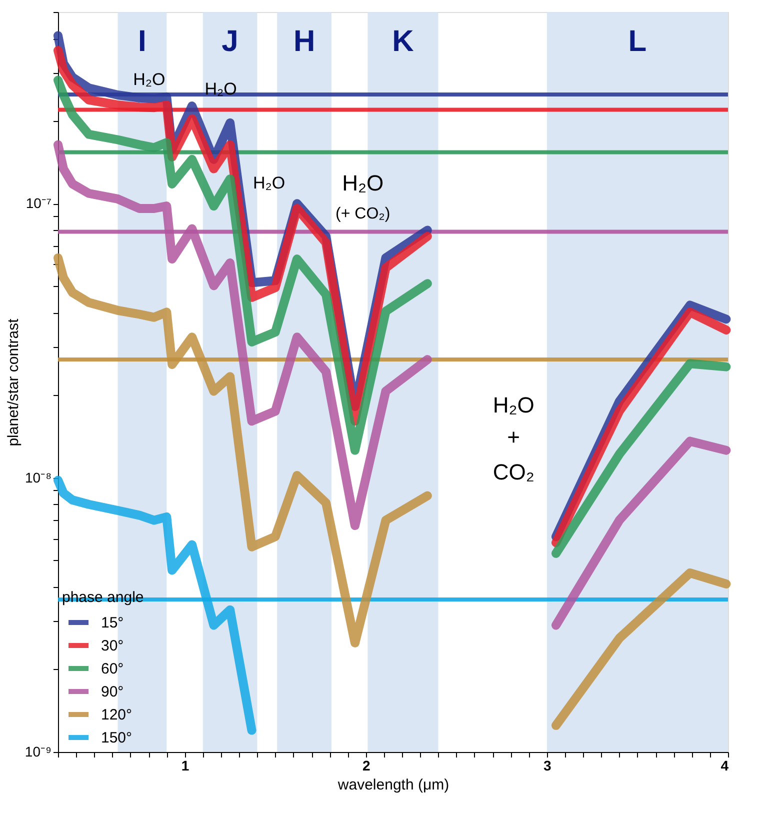 The height and width of the screenshot is (830, 764). Describe the element at coordinates (116, 738) in the screenshot. I see `legend-label: 150°` at that location.